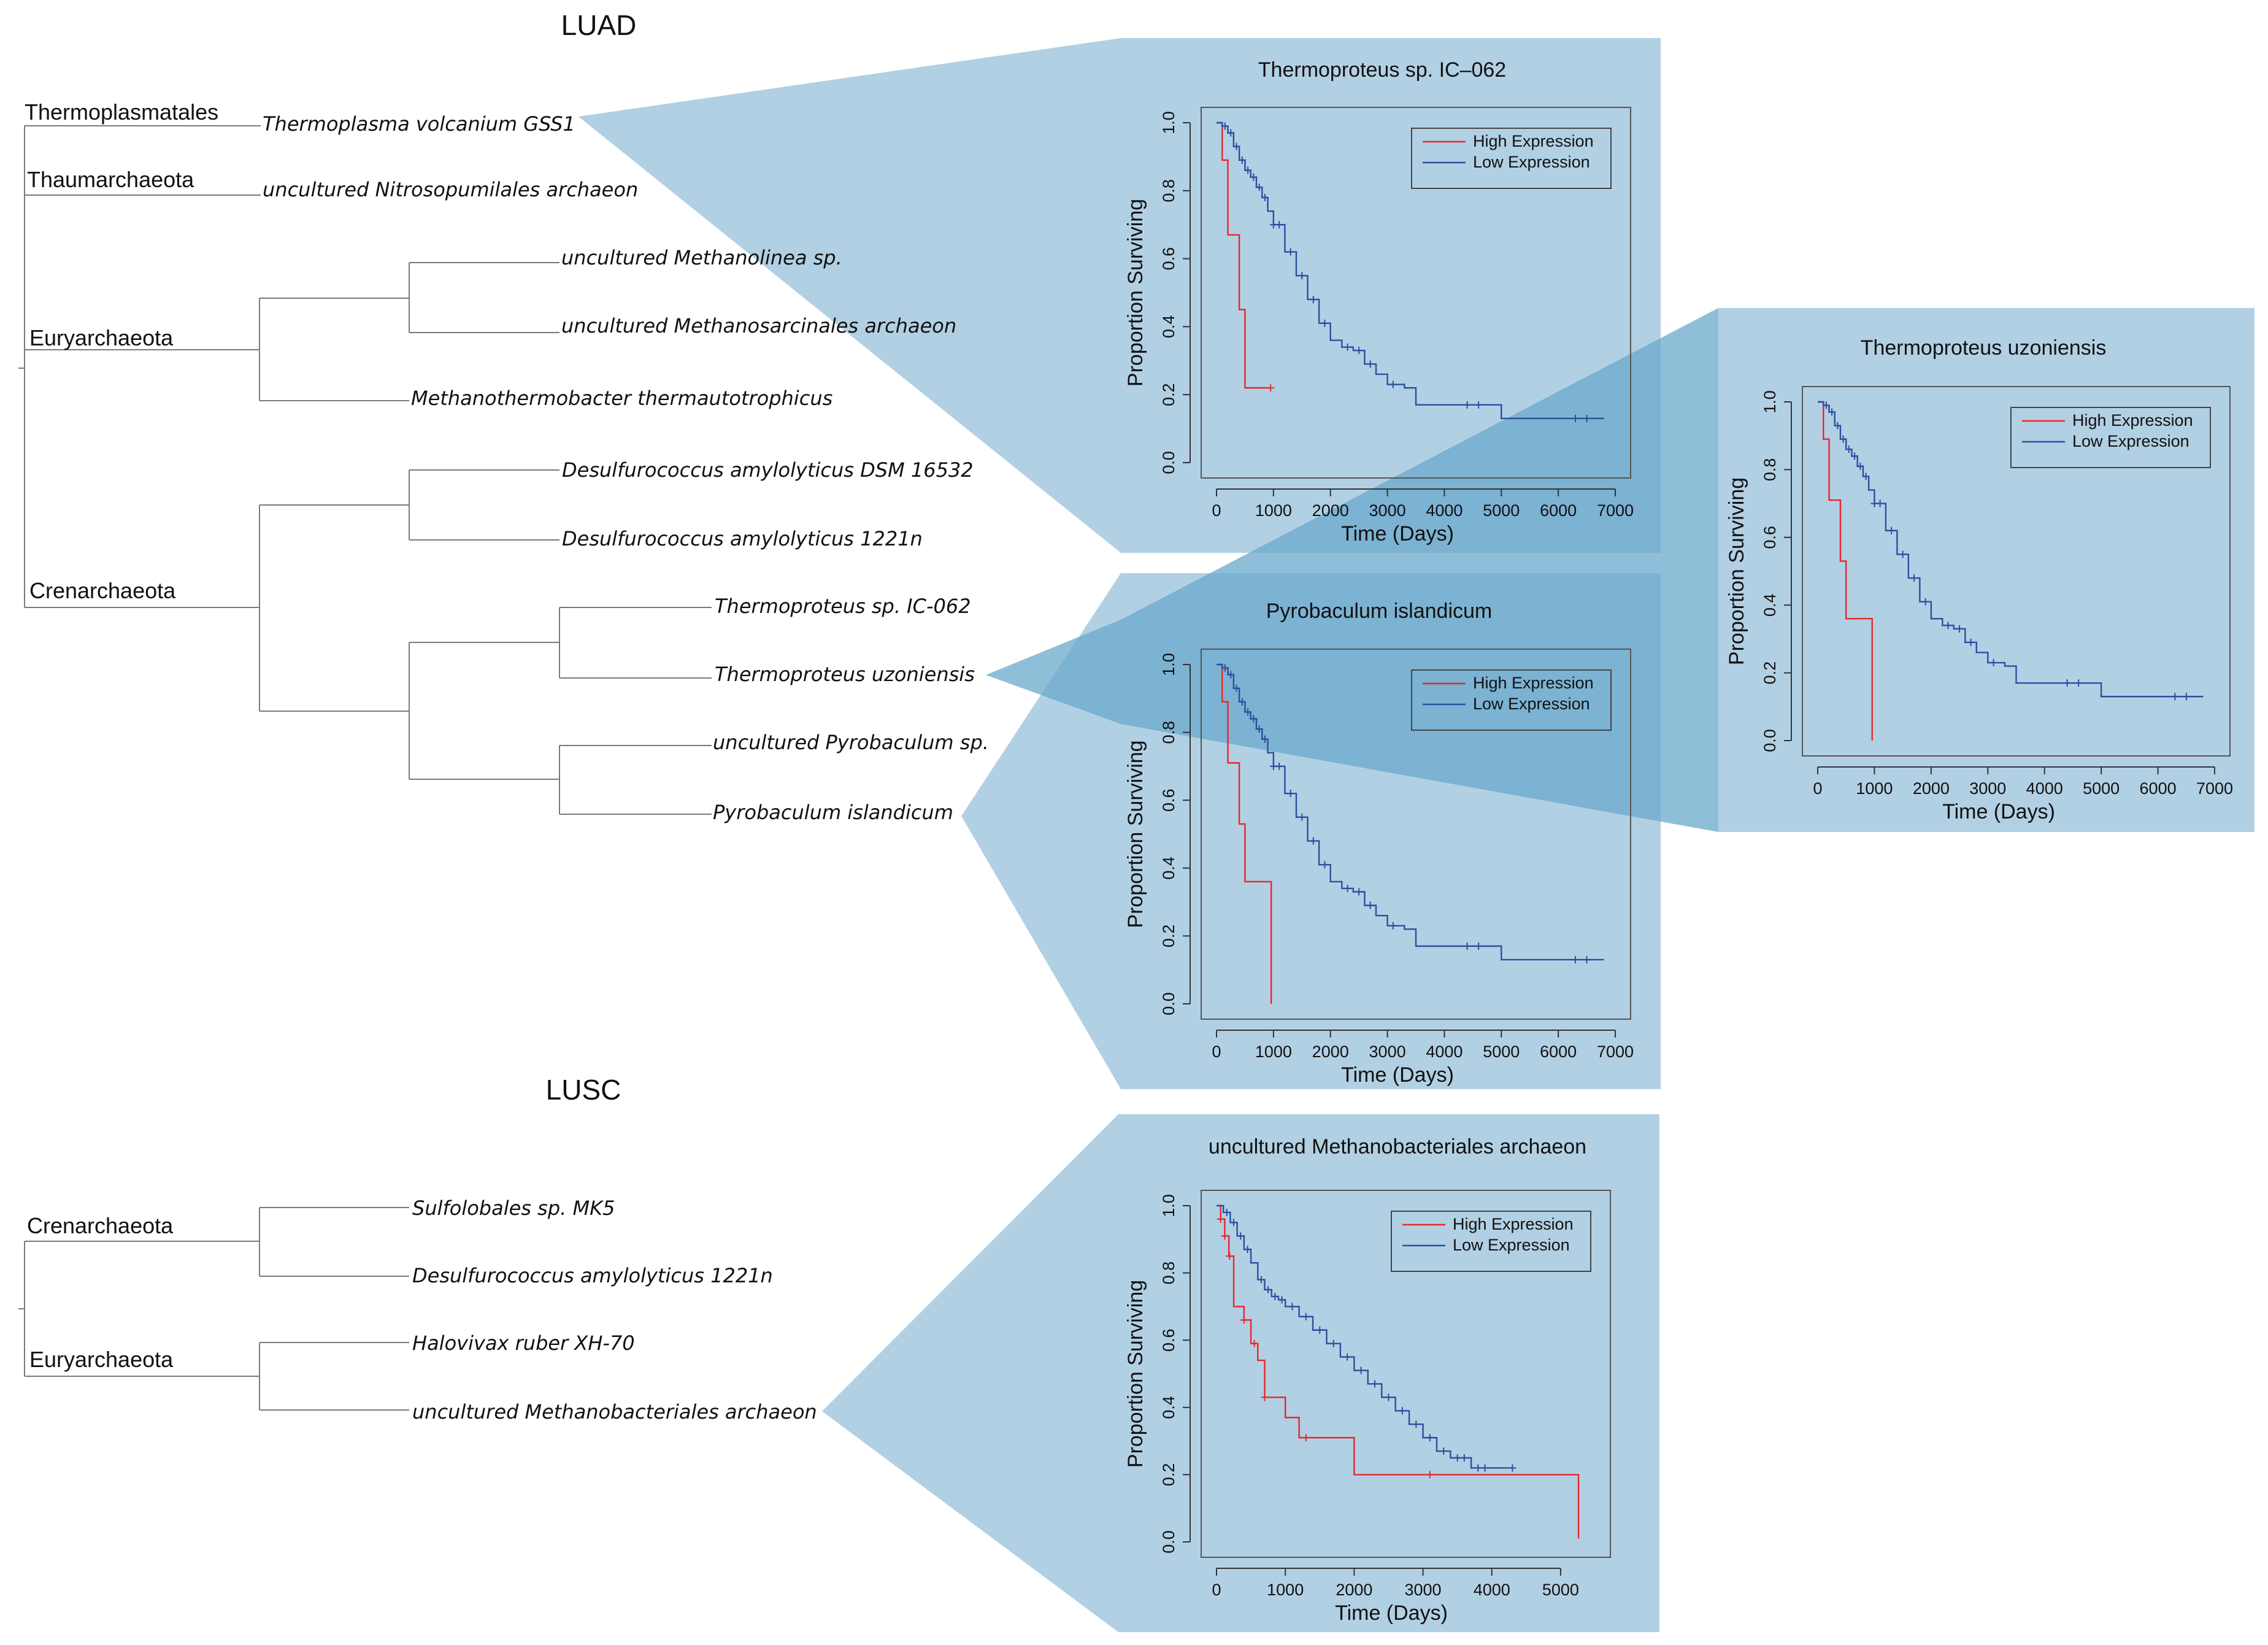 The width and height of the screenshot is (2268, 1645). What do you see at coordinates (419, 124) in the screenshot?
I see `luad-taxon-label: Thermoplasma volcanium GSS1` at bounding box center [419, 124].